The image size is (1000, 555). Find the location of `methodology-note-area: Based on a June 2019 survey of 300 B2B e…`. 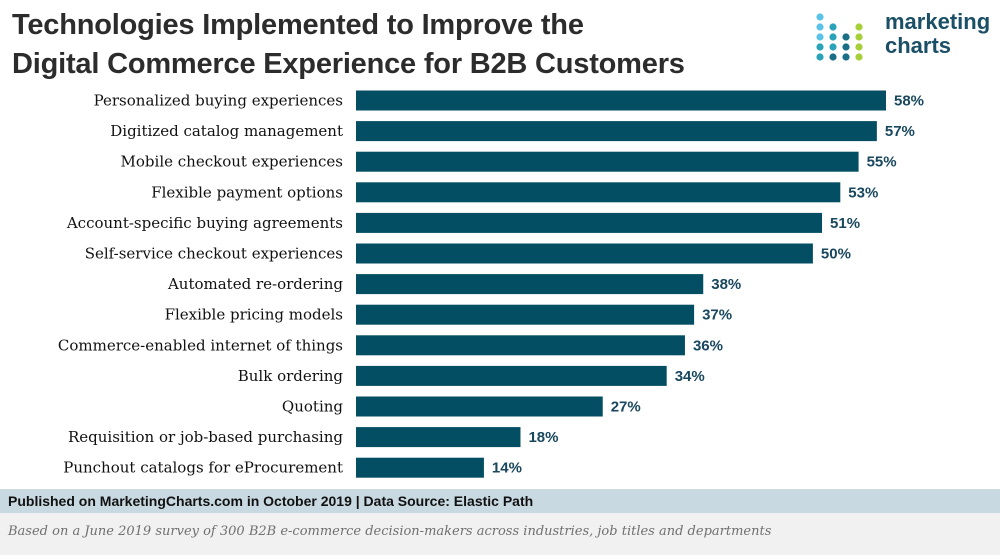

methodology-note-area: Based on a June 2019 survey of 300 B2B e… is located at coordinates (500, 534).